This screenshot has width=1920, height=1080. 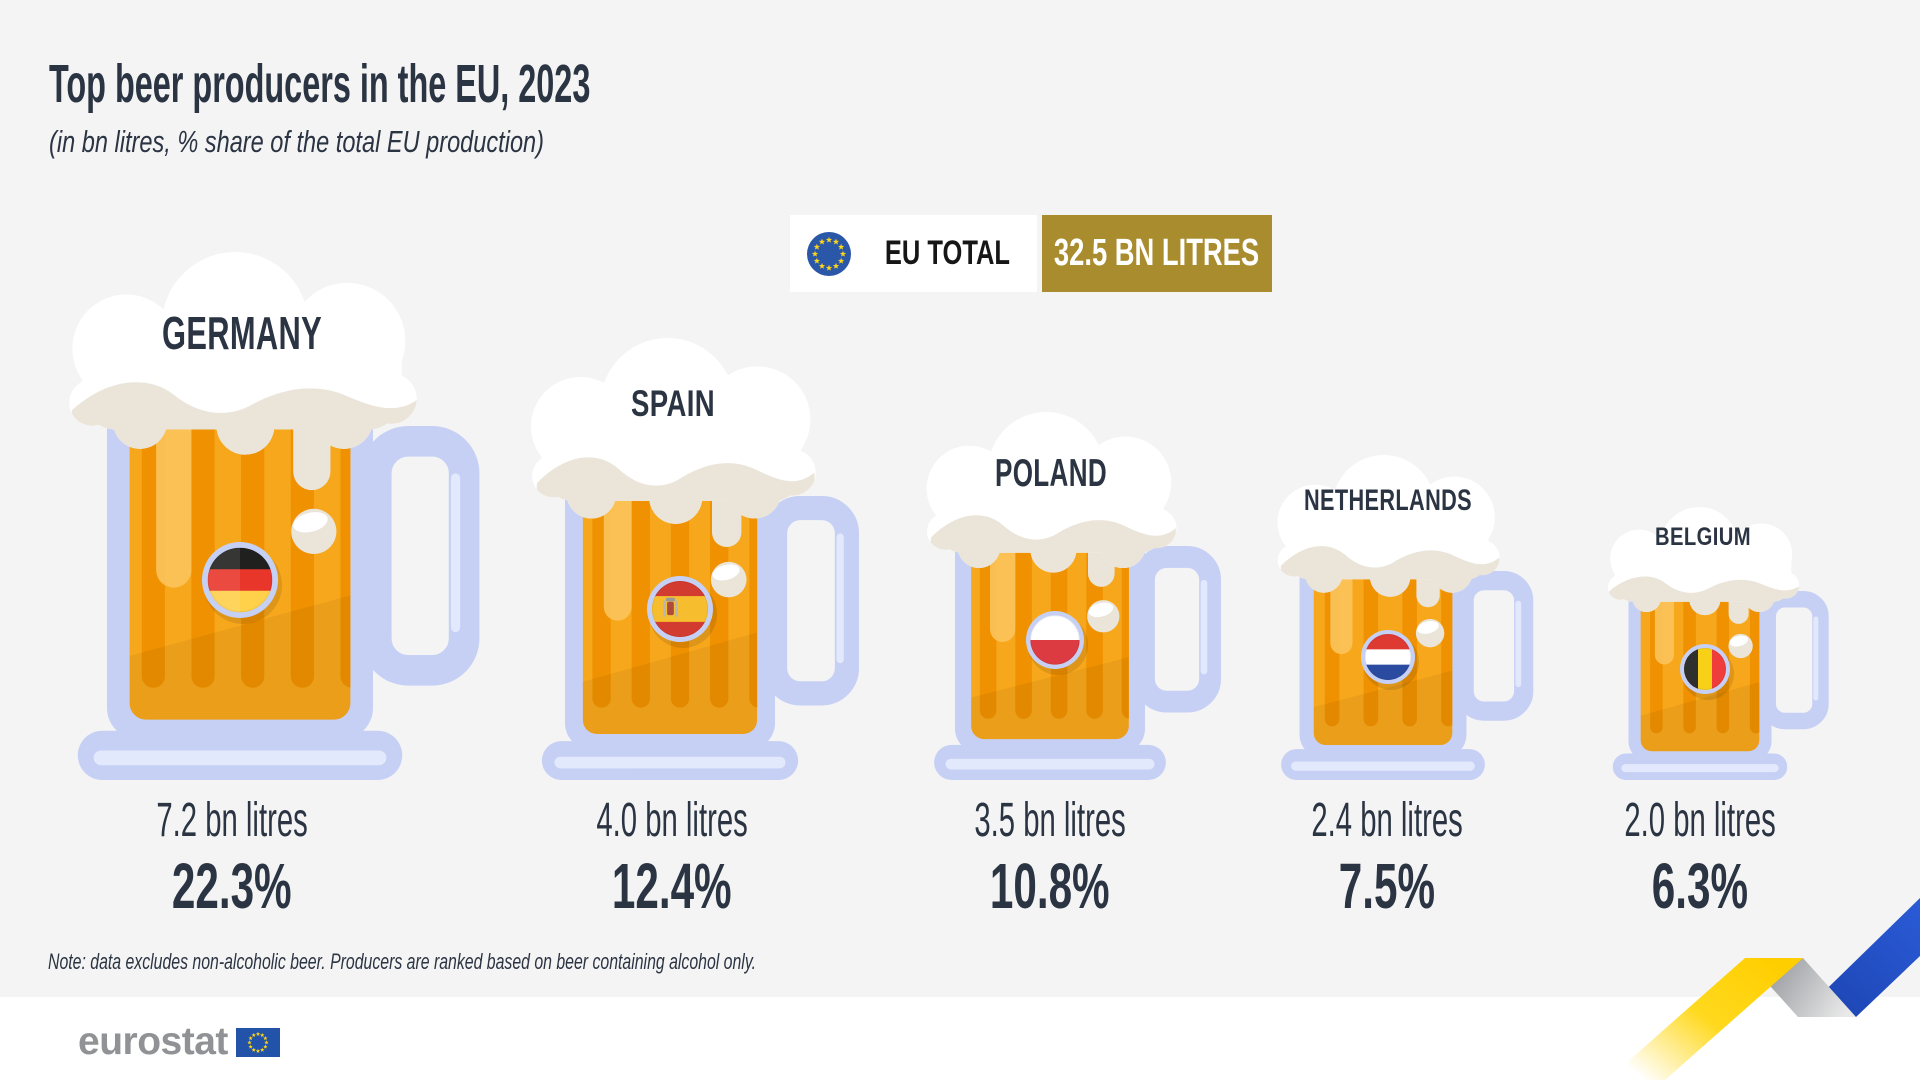 What do you see at coordinates (320, 84) in the screenshot?
I see `page-title: Top beer producers in the EU, 2023` at bounding box center [320, 84].